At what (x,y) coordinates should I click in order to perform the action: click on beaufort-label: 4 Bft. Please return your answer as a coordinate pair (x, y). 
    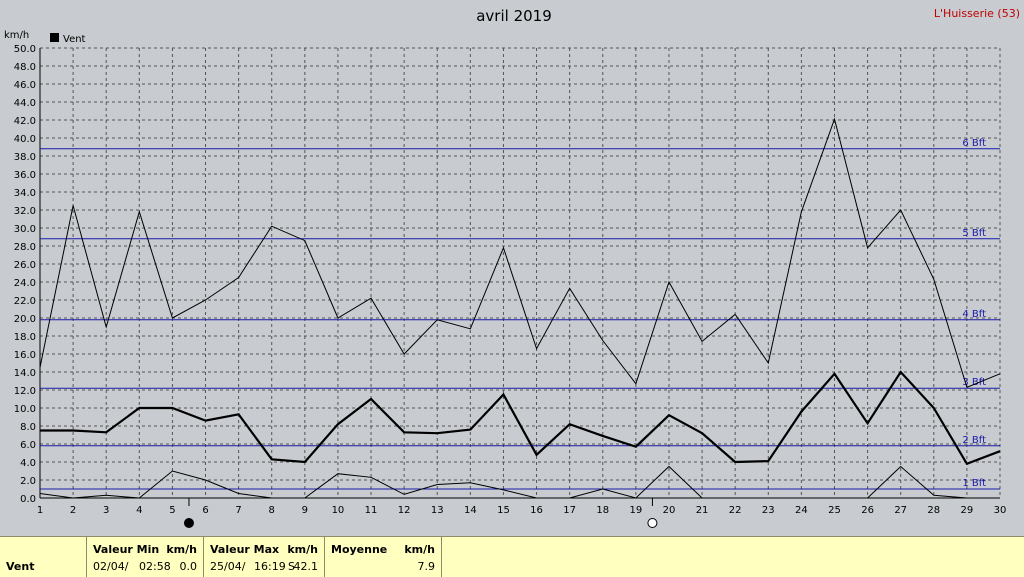
    Looking at the image, I should click on (974, 314).